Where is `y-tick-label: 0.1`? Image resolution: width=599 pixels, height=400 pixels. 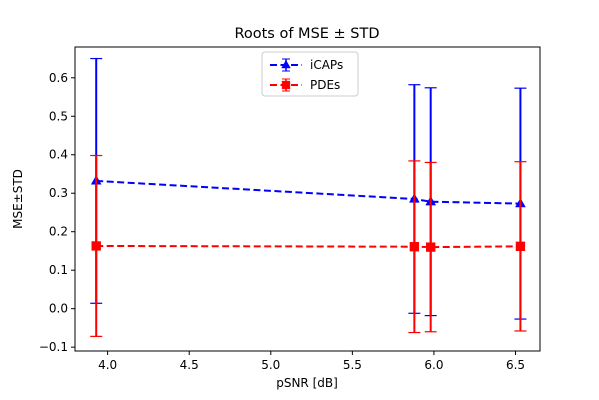 y-tick-label: 0.1 is located at coordinates (58, 270).